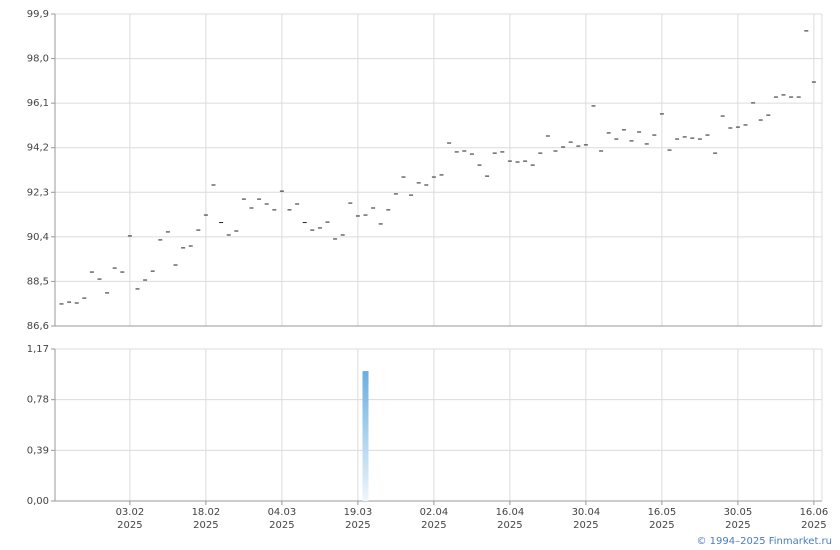  What do you see at coordinates (510, 519) in the screenshot?
I see `x-tick-label: 16.04 2025` at bounding box center [510, 519].